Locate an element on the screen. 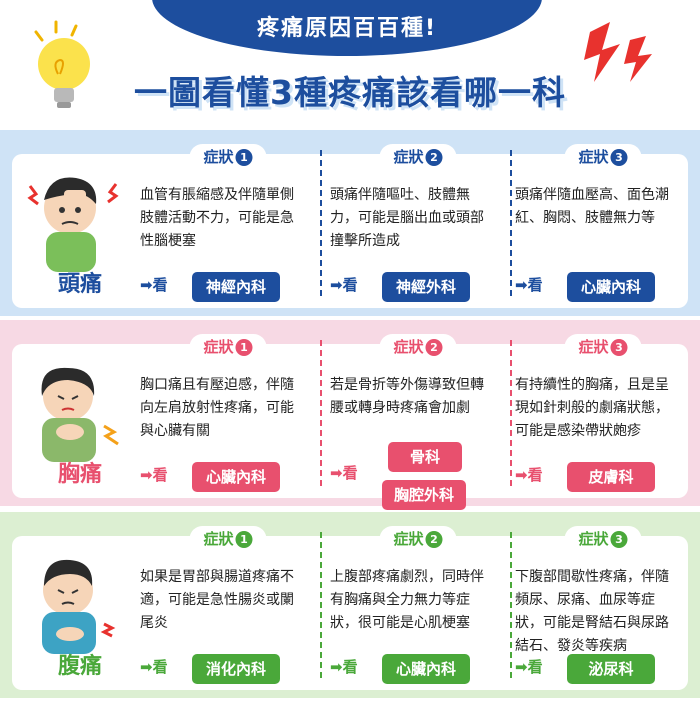  symptom-column: 症狀 1 血管有脹縮感及伴隨單側肢體活動不力，可能是急性腦梗塞 ➡看 神經內科 is located at coordinates (230, 229).